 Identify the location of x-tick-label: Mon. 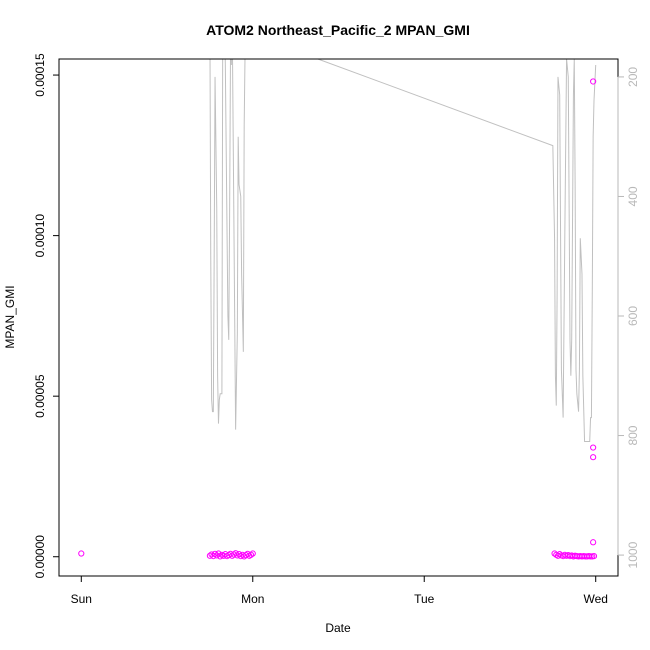
(252, 599).